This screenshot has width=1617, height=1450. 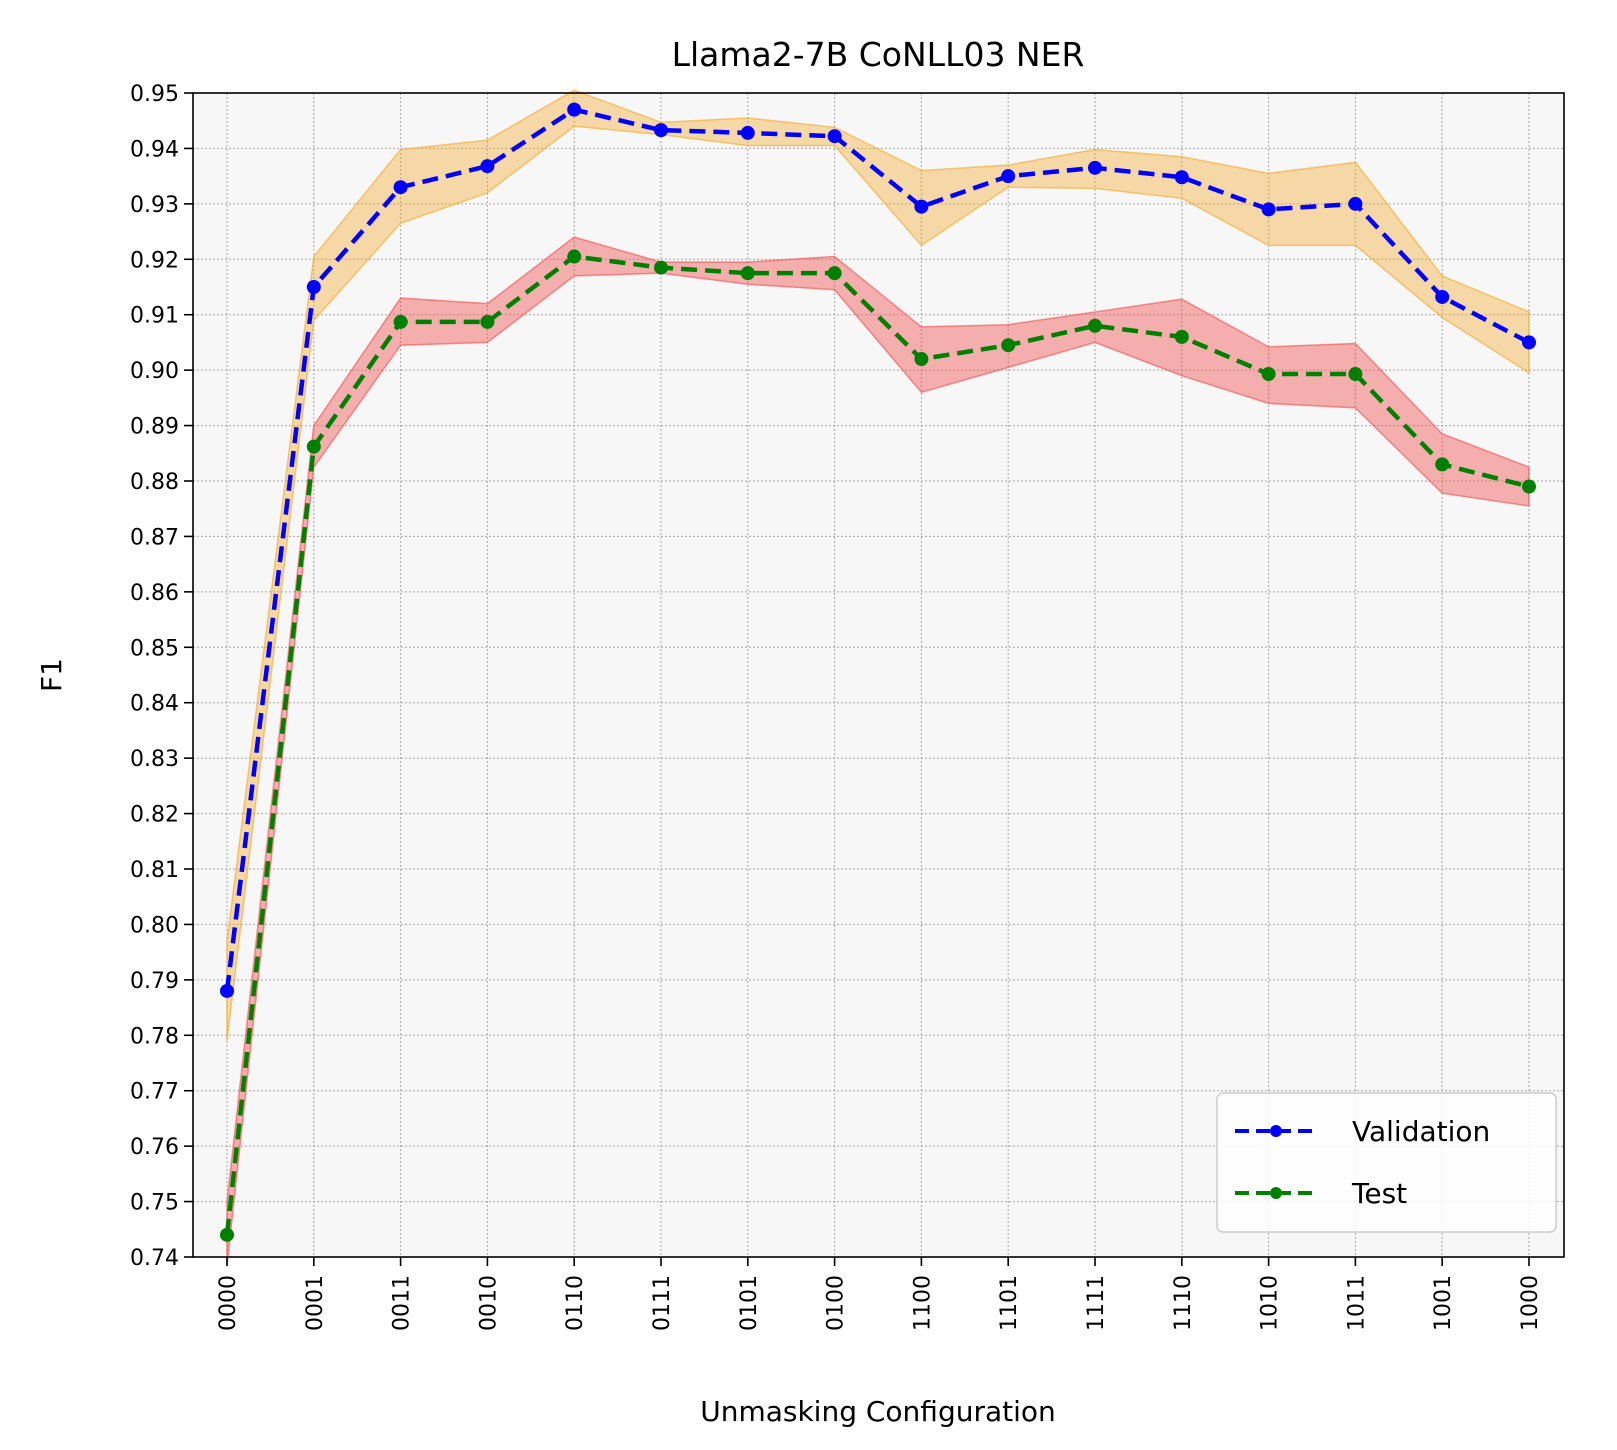 I want to click on x-tick-label: 1100, so click(x=922, y=1303).